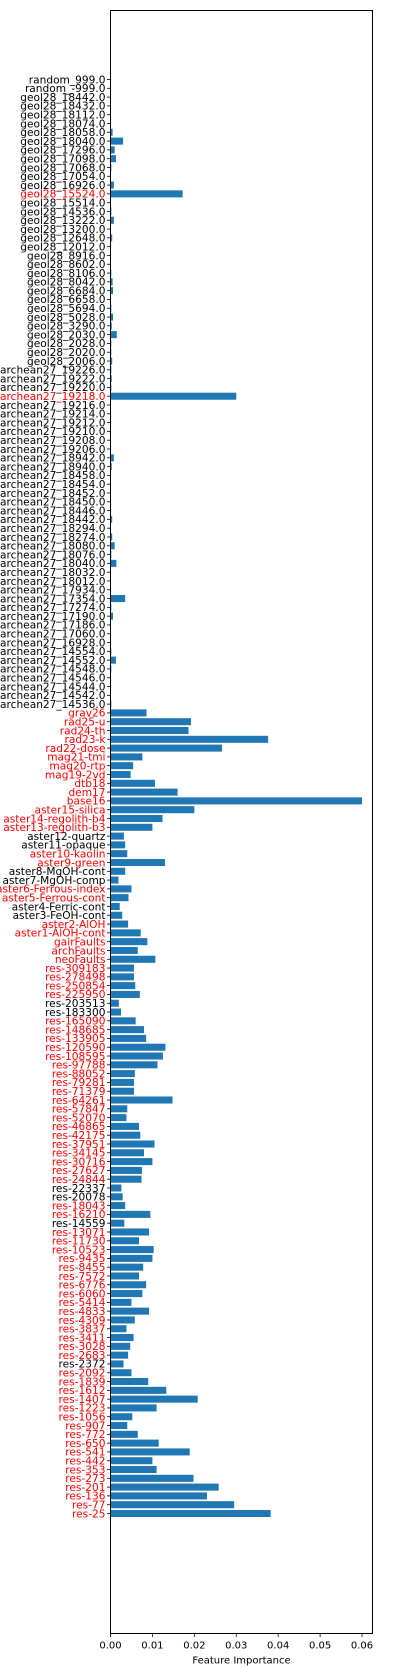 The width and height of the screenshot is (408, 1679). Describe the element at coordinates (79, 1145) in the screenshot. I see `y-tick-label: res-37951` at that location.